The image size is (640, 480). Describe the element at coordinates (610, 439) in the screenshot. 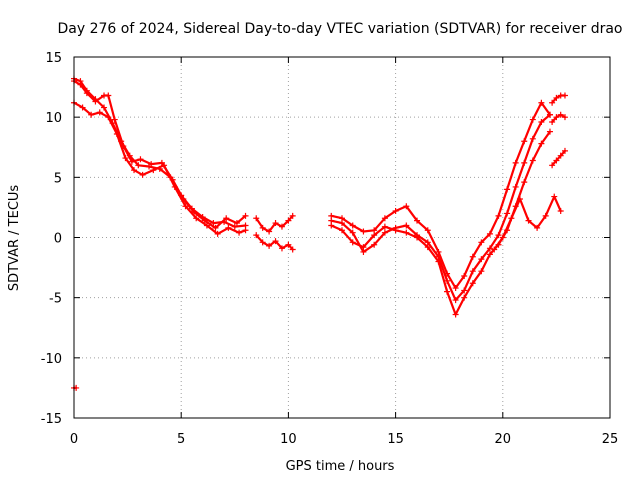

I see `x-tick-label: 25` at that location.